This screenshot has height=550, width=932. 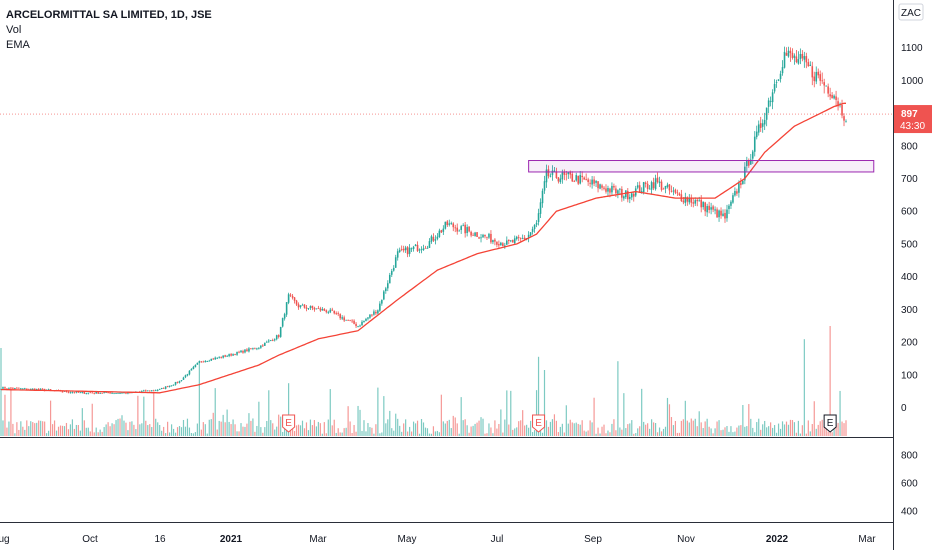 What do you see at coordinates (18, 45) in the screenshot?
I see `ema-indicator-label: EMA` at bounding box center [18, 45].